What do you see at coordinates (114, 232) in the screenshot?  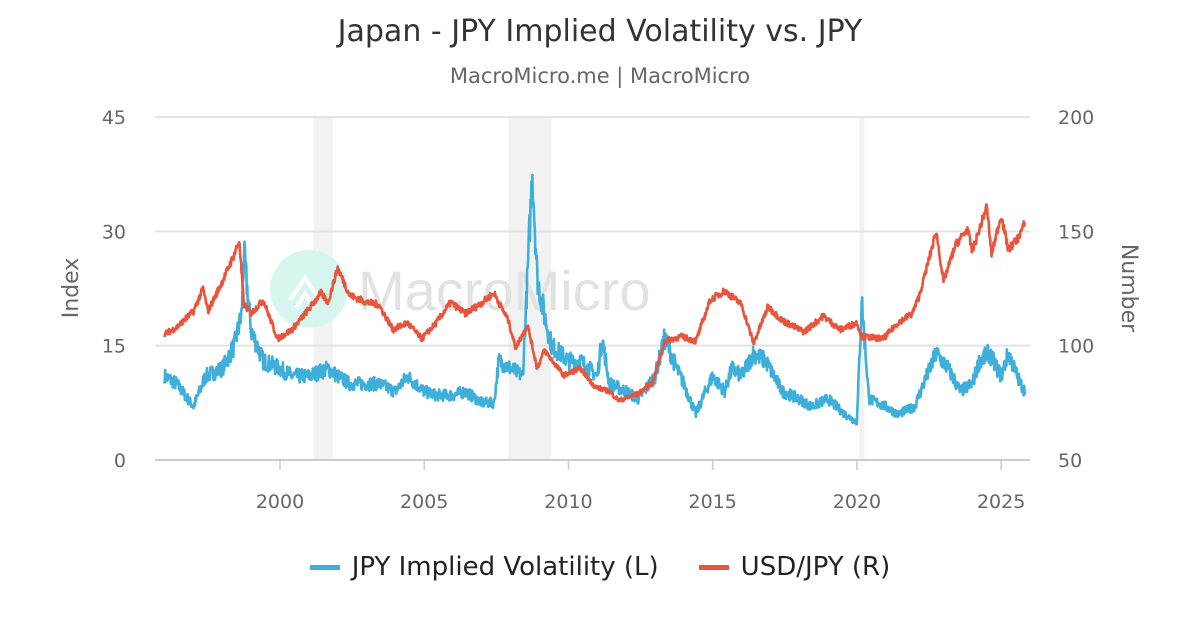 I see `left-tick-label: 30` at bounding box center [114, 232].